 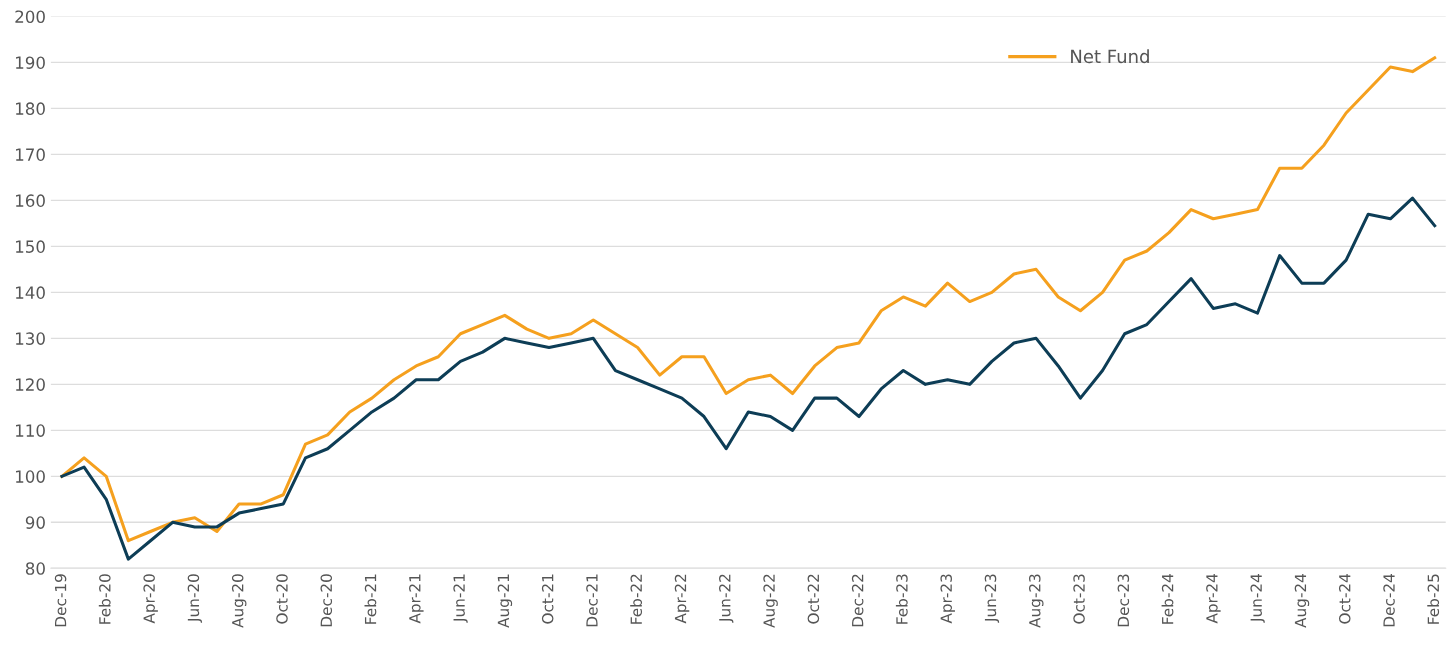 I want to click on x-tick-label: Oct-24, so click(x=1344, y=599).